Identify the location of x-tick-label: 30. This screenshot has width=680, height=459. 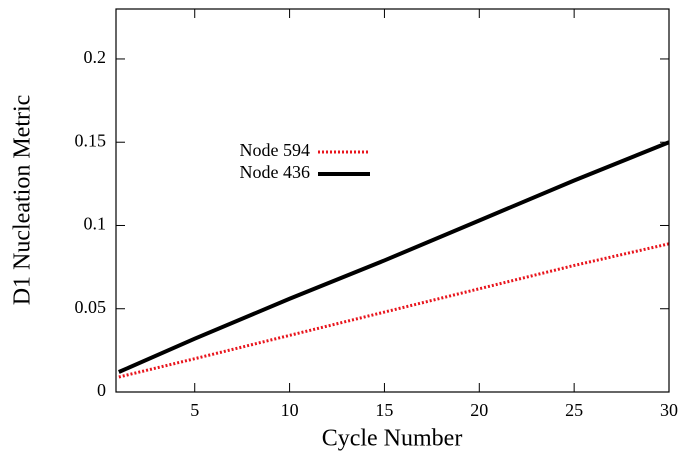
(669, 410).